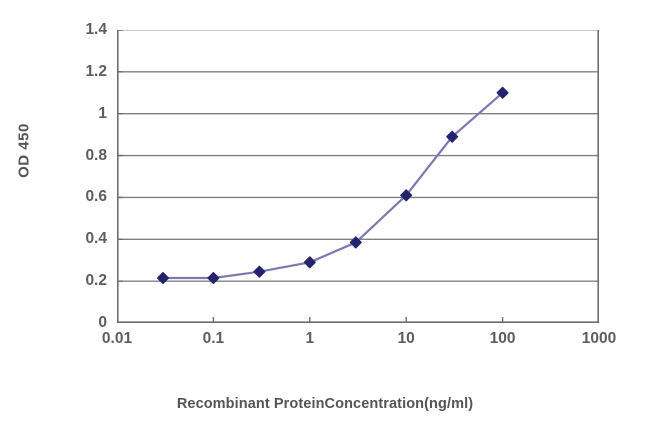  Describe the element at coordinates (325, 404) in the screenshot. I see `x-axis-title: Recombinant ProteinConcentration(ng/ml)` at that location.